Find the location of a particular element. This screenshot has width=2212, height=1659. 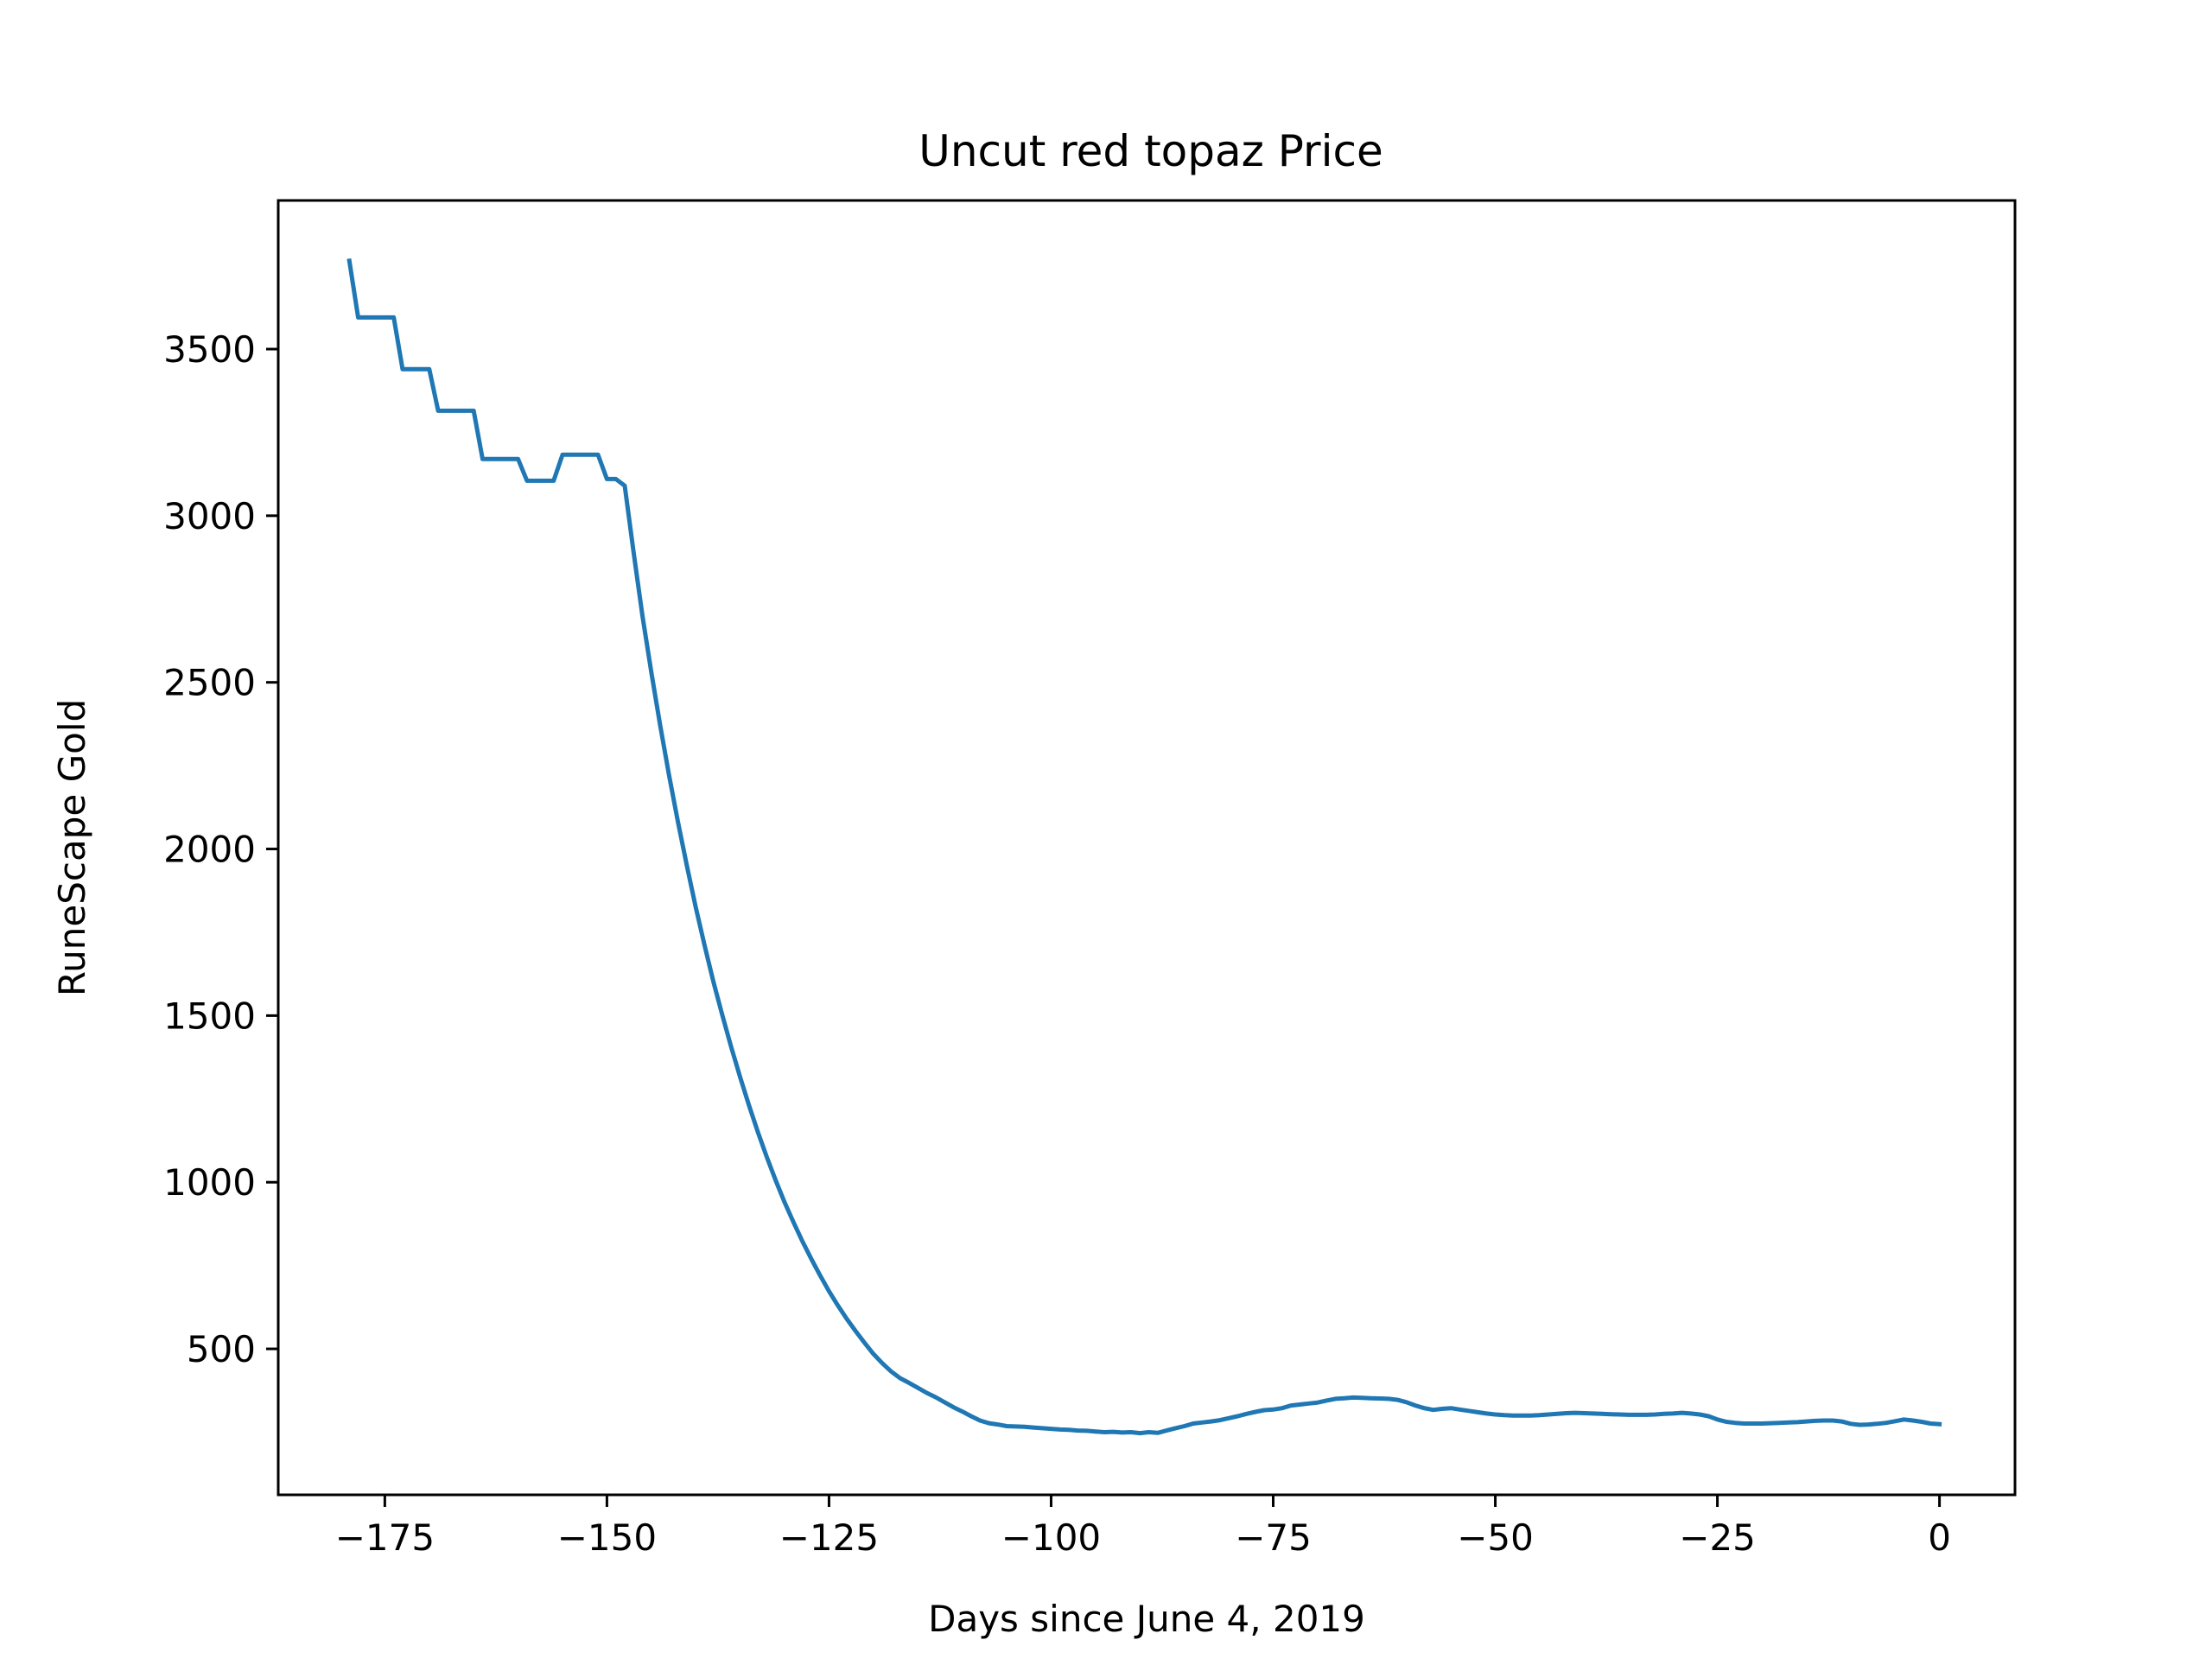

y-tick-label: 2000 is located at coordinates (209, 850).